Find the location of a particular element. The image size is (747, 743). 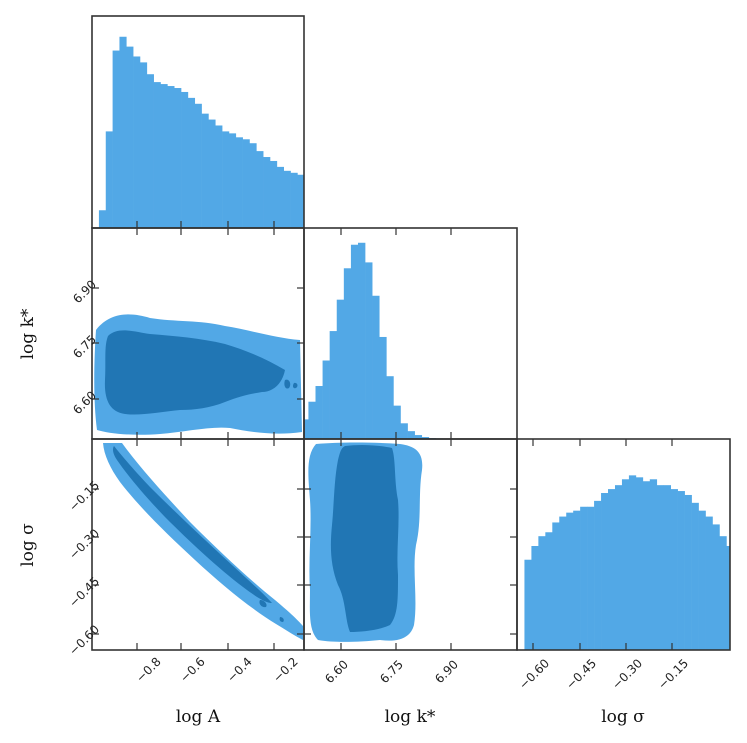

x-tick-label: −0.6 is located at coordinates (192, 670).